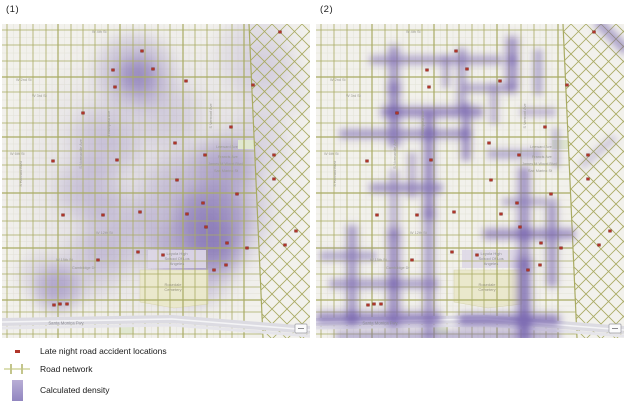 This screenshot has height=410, width=627. What do you see at coordinates (105, 233) in the screenshot?
I see `street-label: W 12th St` at bounding box center [105, 233].